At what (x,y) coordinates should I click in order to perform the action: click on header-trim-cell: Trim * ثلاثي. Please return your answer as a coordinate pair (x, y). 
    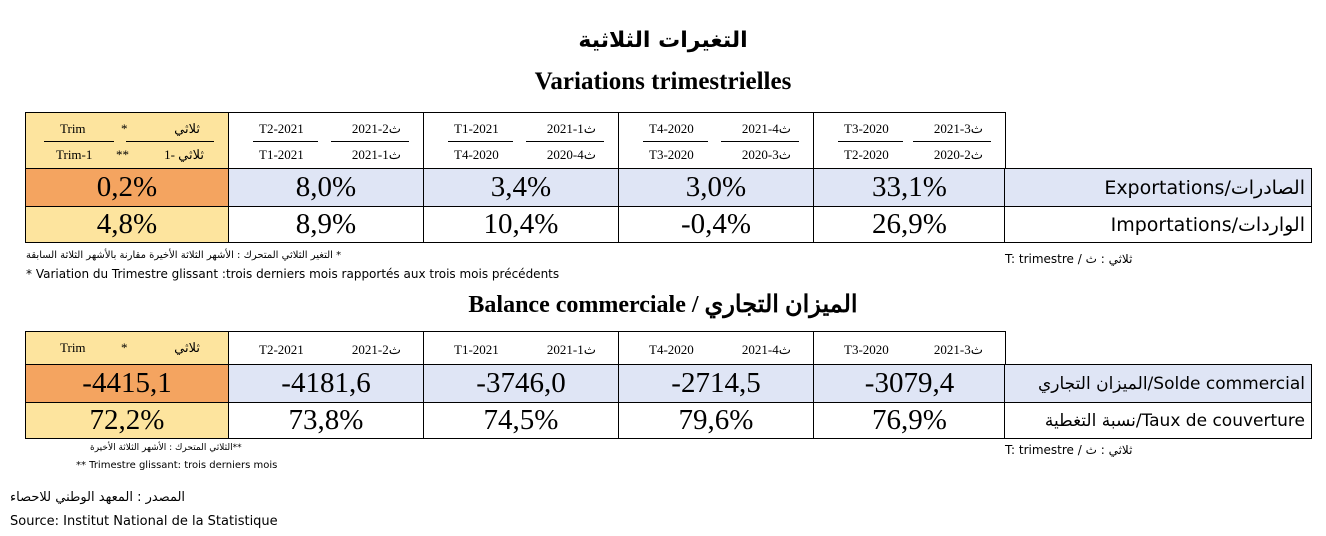
    Looking at the image, I should click on (127, 348).